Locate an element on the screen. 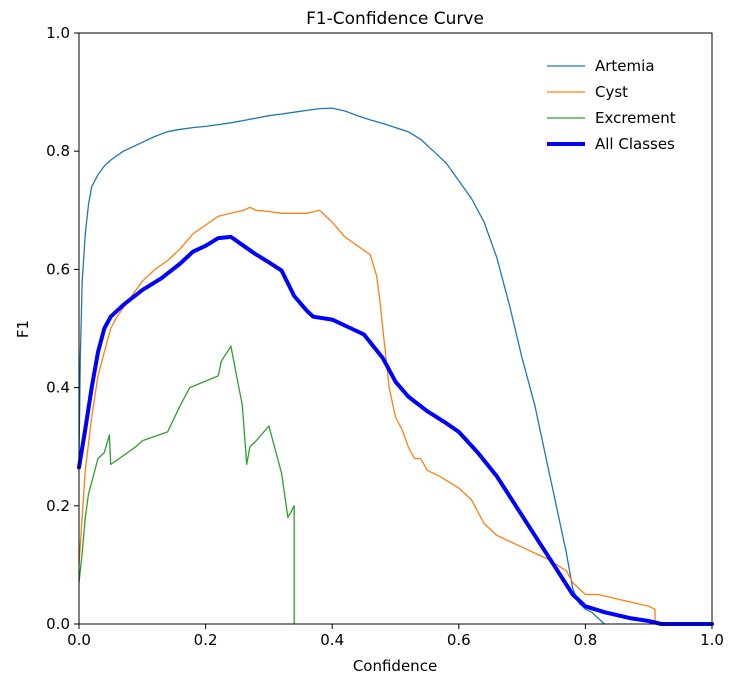 Image resolution: width=743 pixels, height=687 pixels. x-tick-label: 0.6 is located at coordinates (459, 640).